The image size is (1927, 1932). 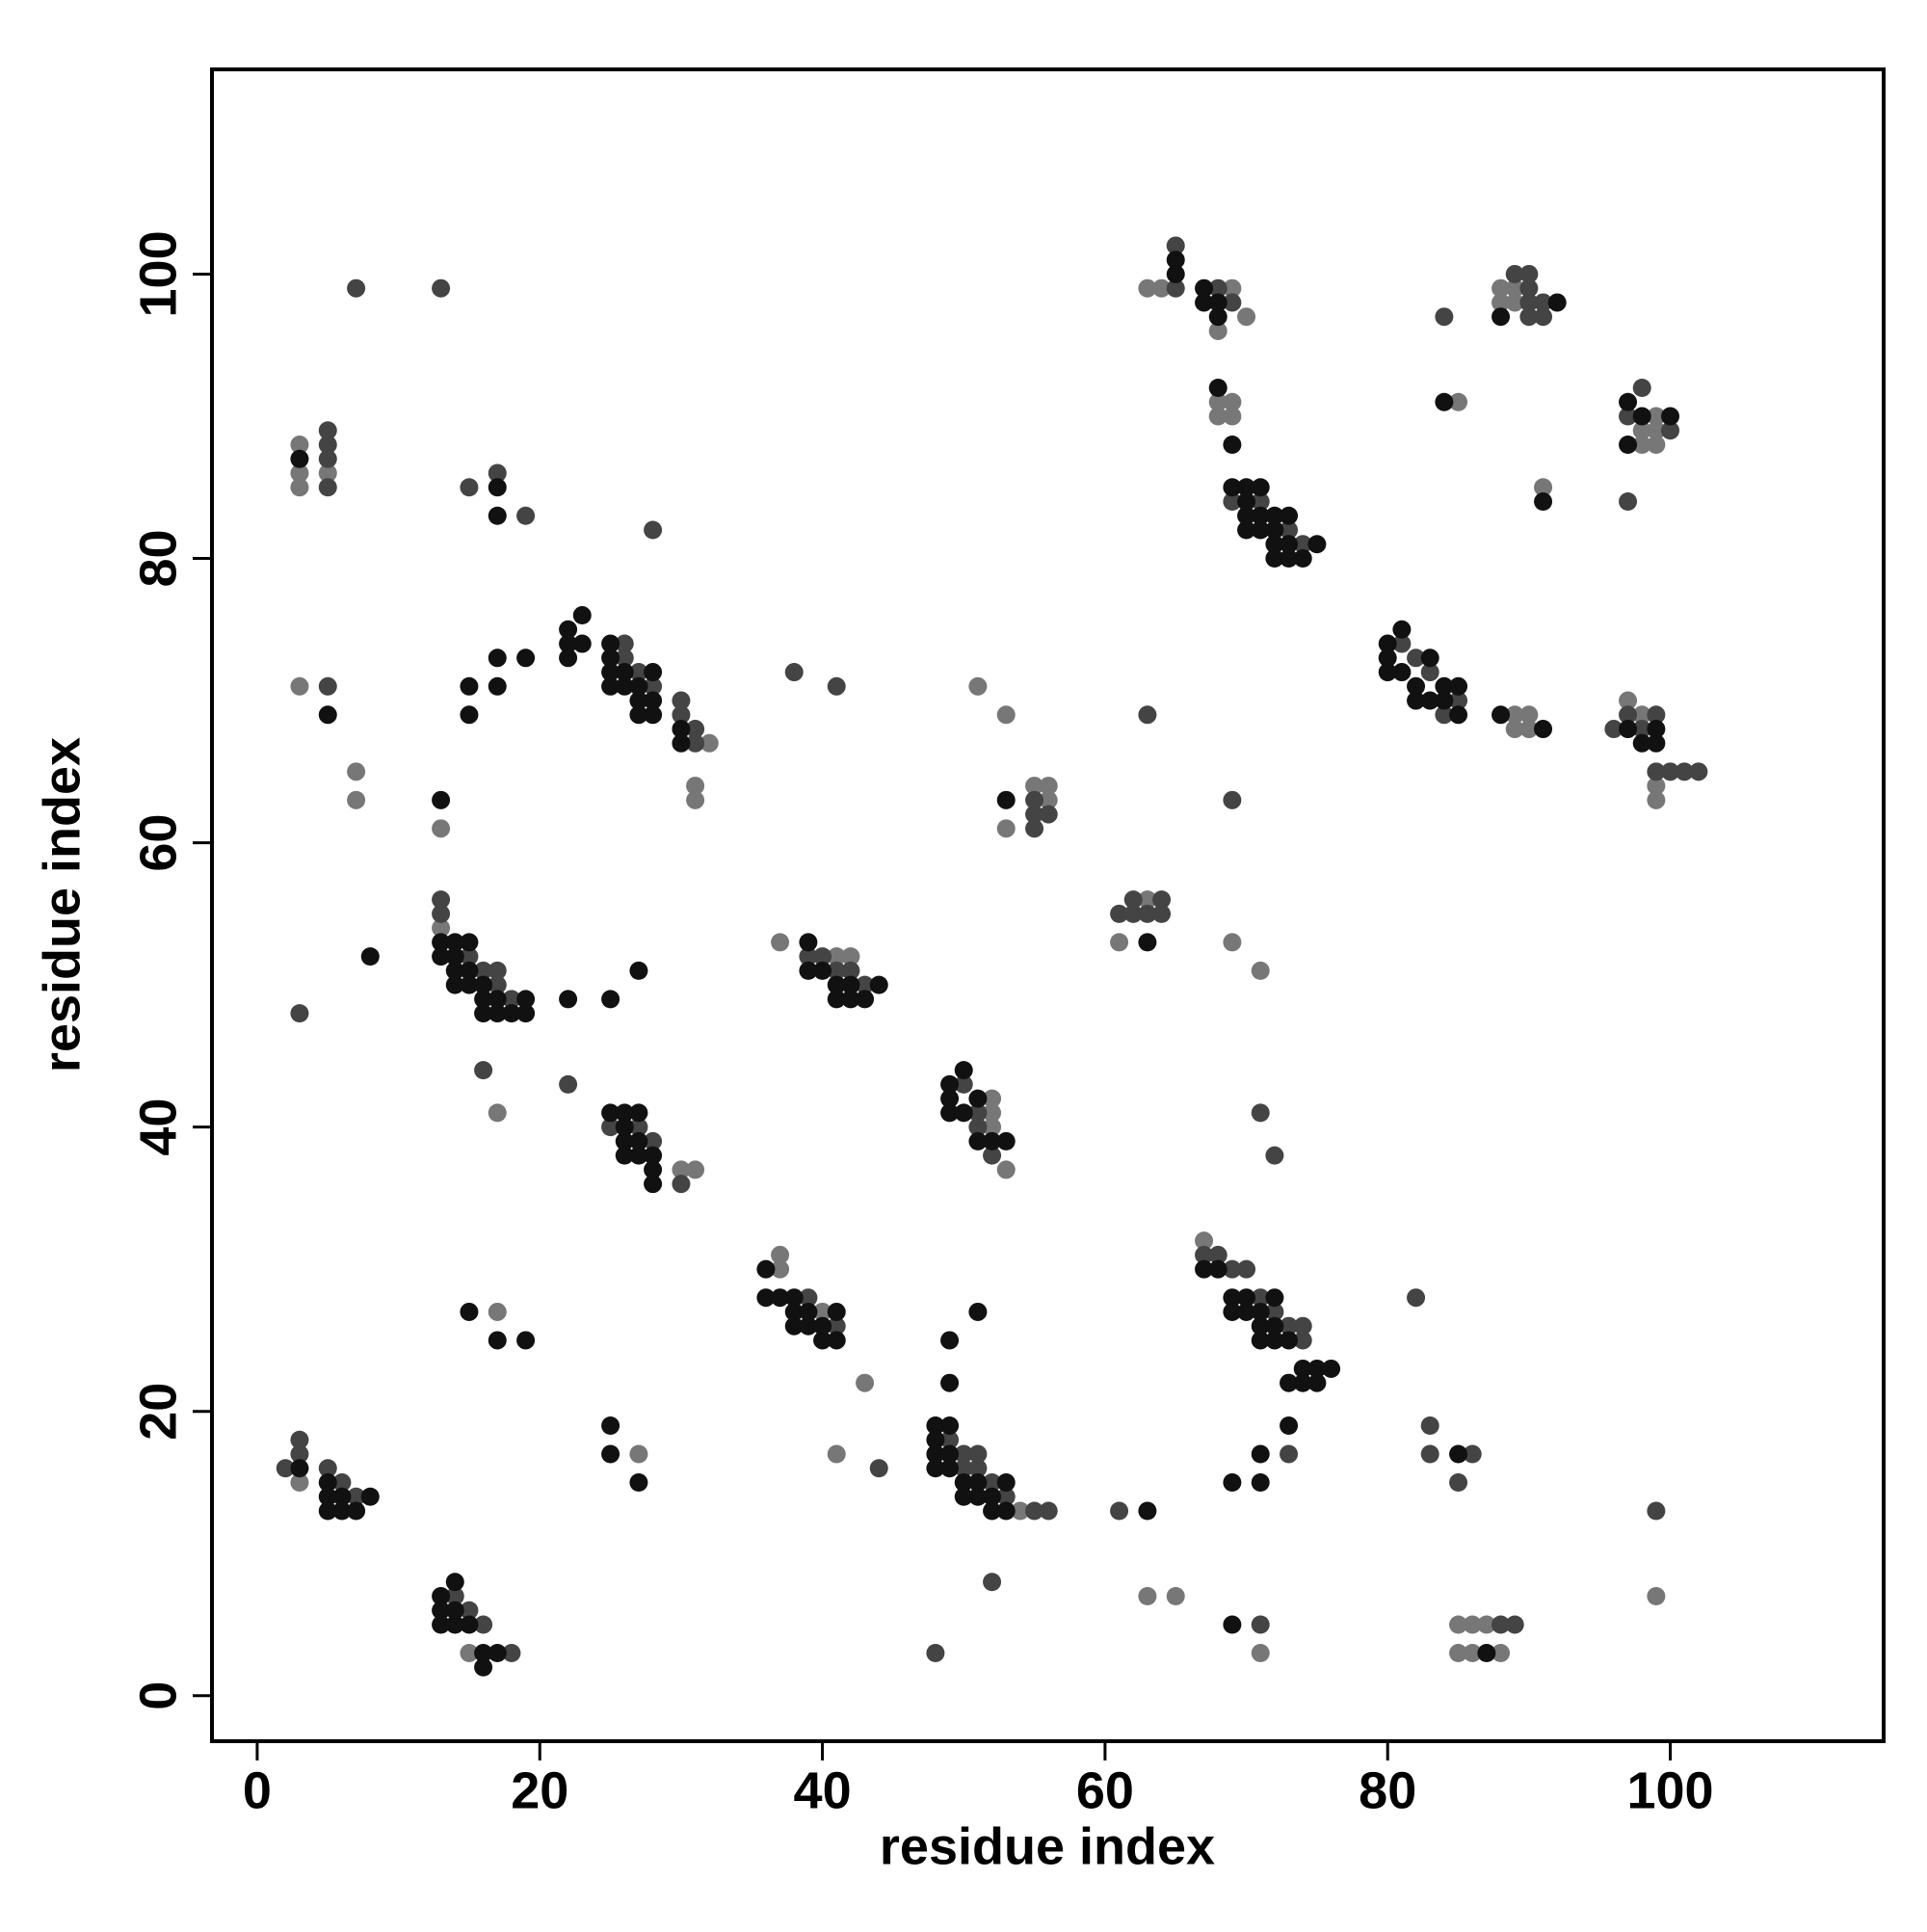 What do you see at coordinates (62, 904) in the screenshot?
I see `y-axis-label: residue index` at bounding box center [62, 904].